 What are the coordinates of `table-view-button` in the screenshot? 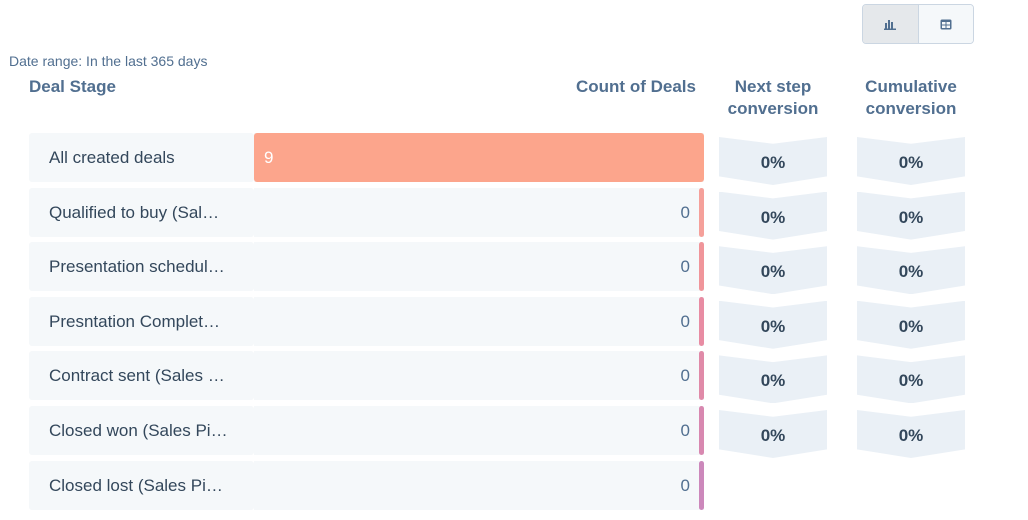 It's located at (945, 24).